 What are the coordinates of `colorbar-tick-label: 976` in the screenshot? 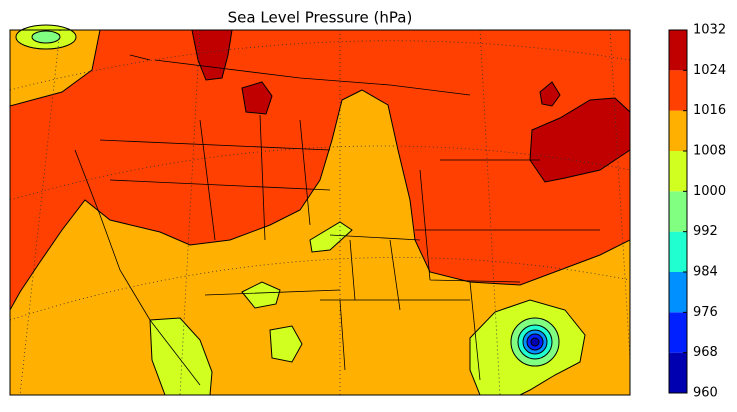 It's located at (705, 312).